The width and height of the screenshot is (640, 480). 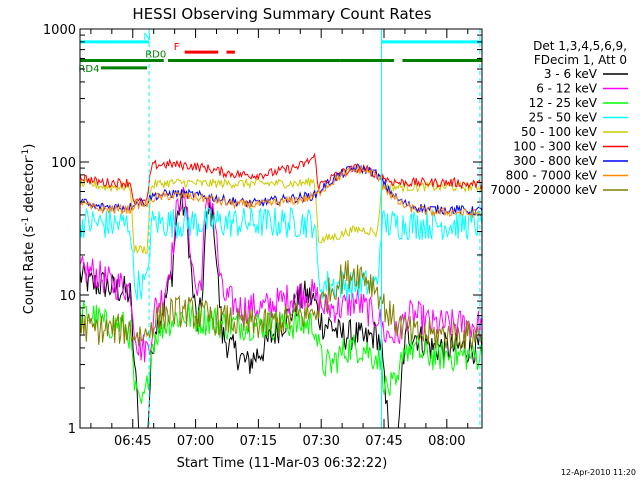 What do you see at coordinates (177, 47) in the screenshot?
I see `flag-label-f: F` at bounding box center [177, 47].